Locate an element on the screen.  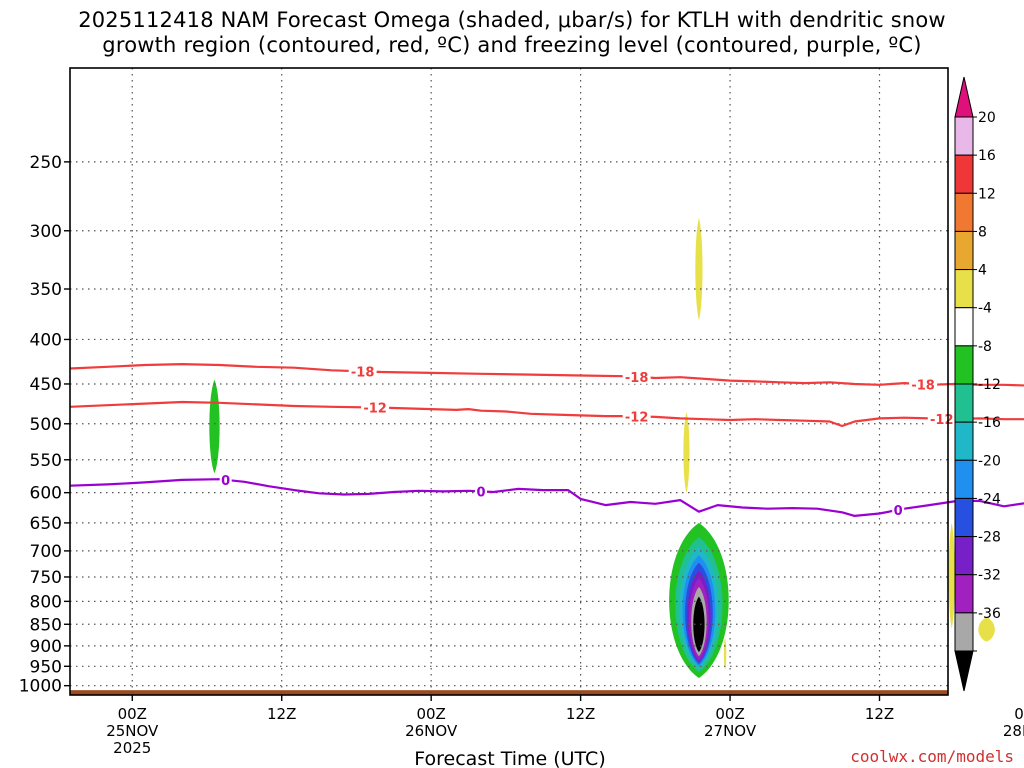
colorbar: 20 16 12 8 4 -4 -8 -12 -16 -20 -24 -28 -32 -36 is located at coordinates (977, 384).